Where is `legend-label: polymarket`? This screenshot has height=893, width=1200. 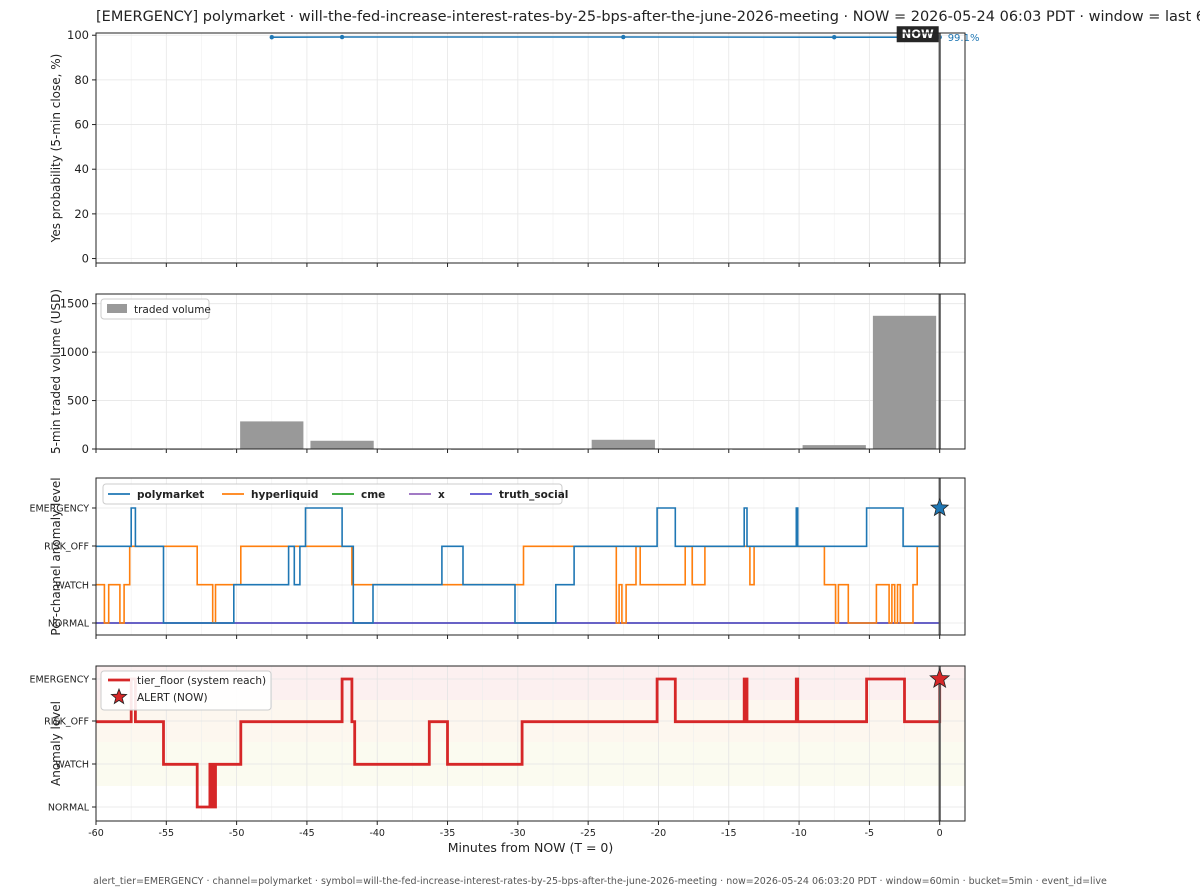
legend-label: polymarket is located at coordinates (170, 495).